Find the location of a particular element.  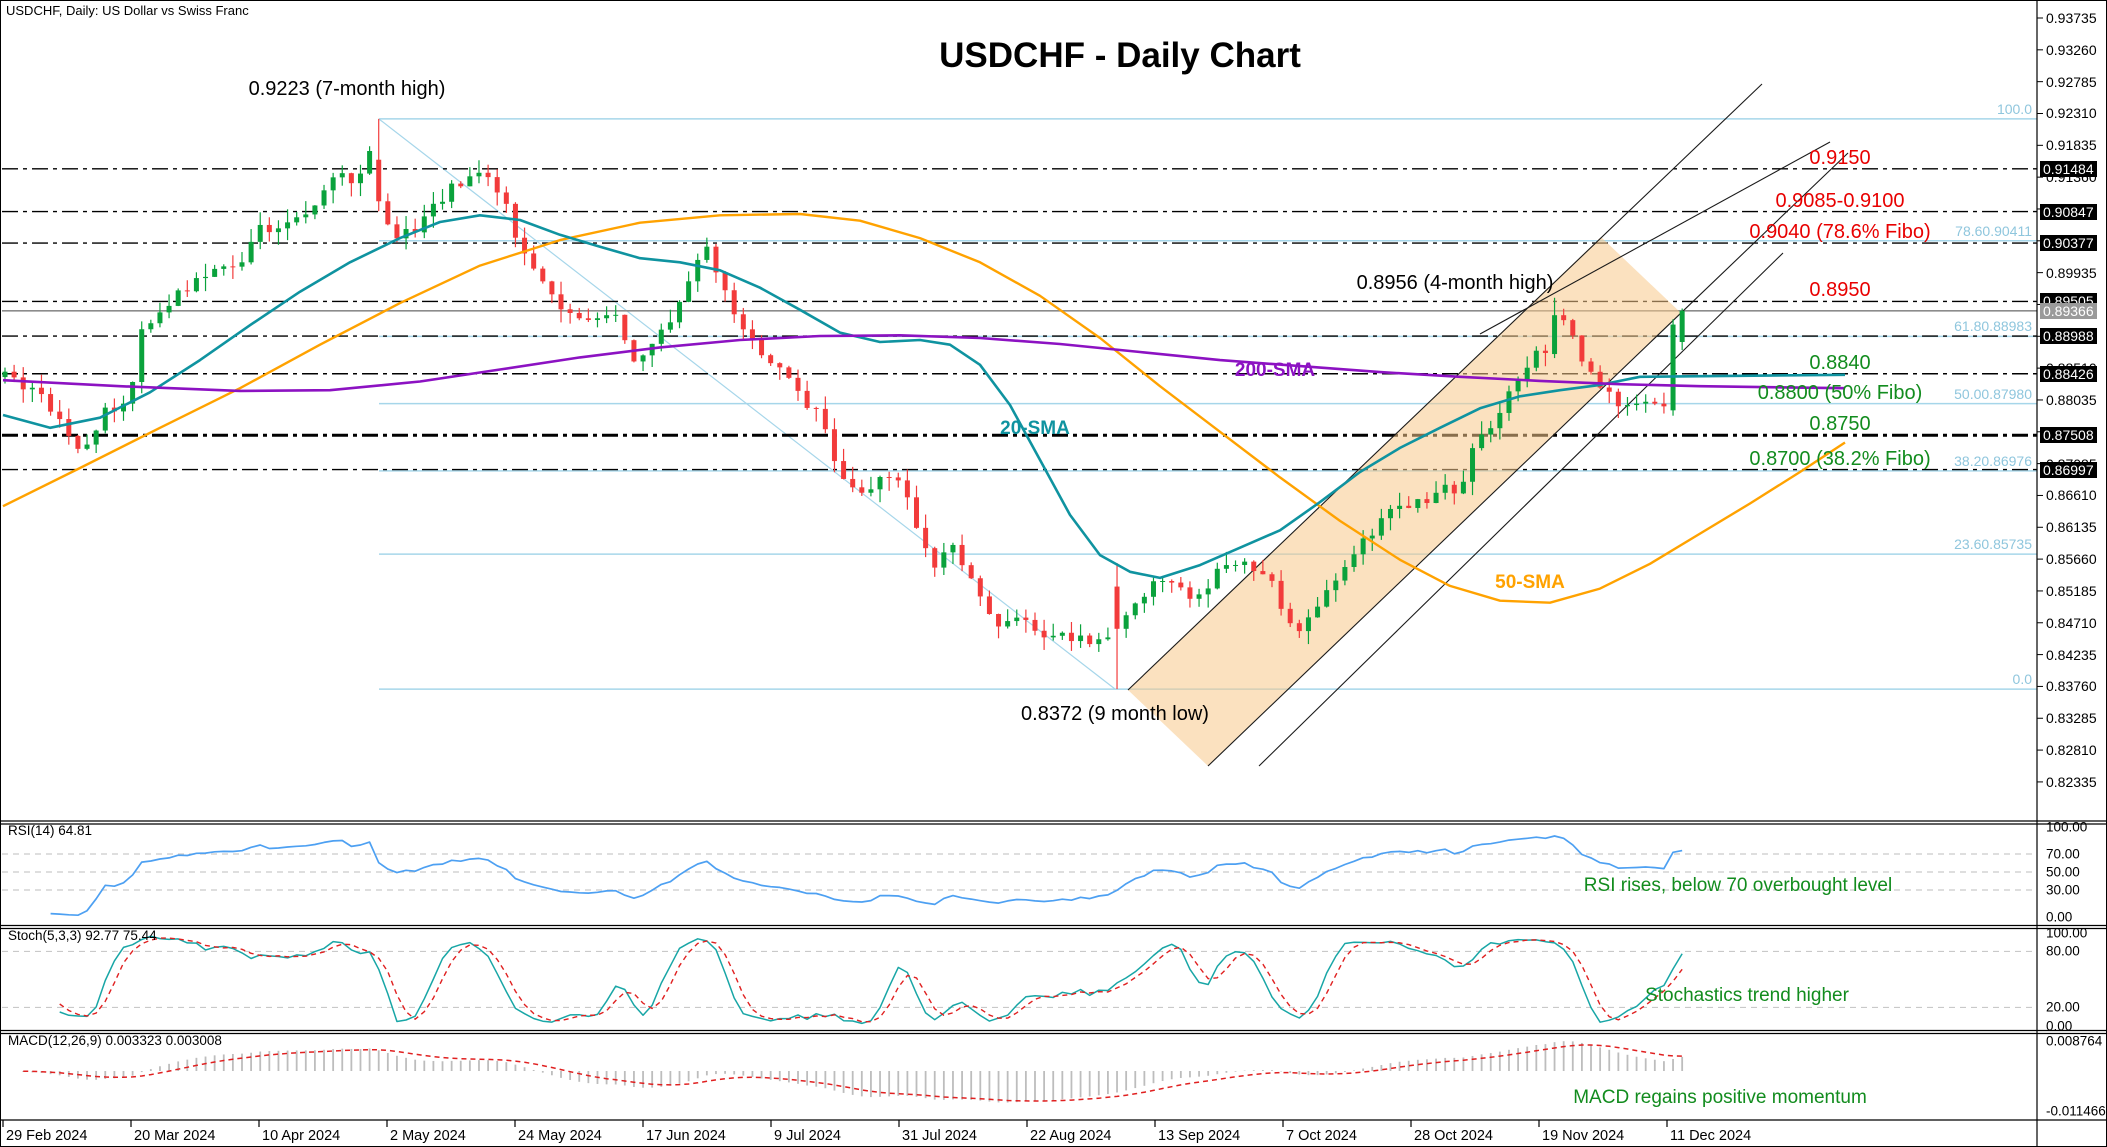

resistance-label: 0.9040 (78.6% Fibo) is located at coordinates (1840, 232).